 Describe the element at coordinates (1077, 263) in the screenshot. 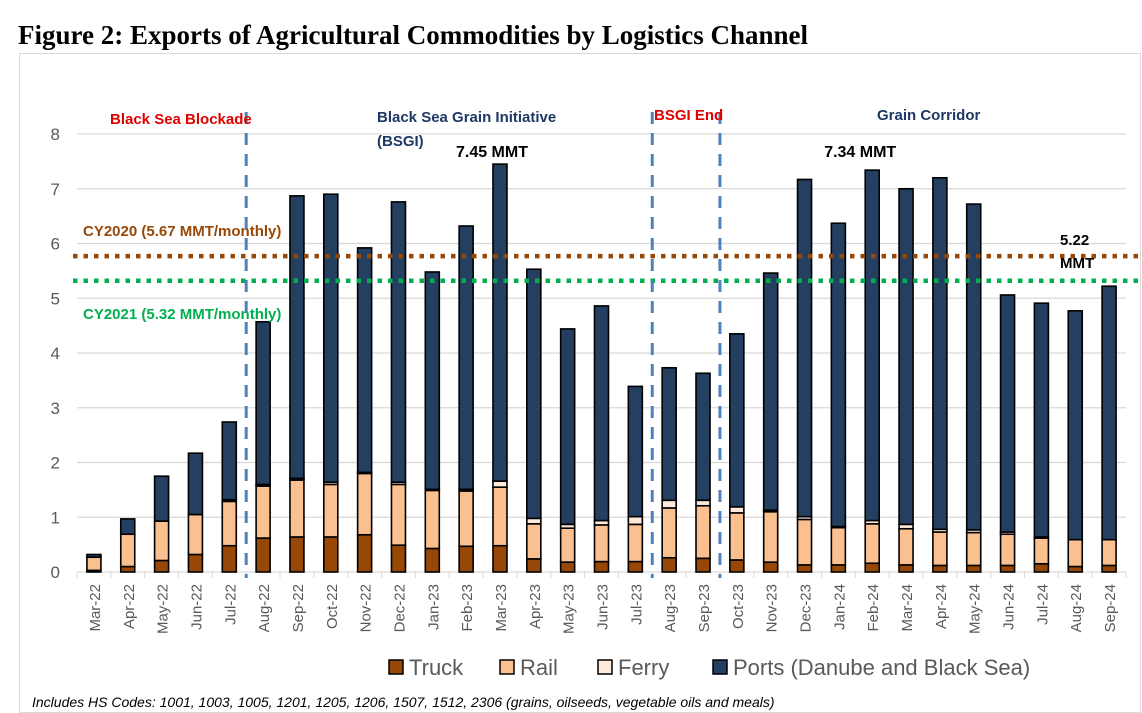

I see `annotation-last-sep-24-unit: MMT` at that location.